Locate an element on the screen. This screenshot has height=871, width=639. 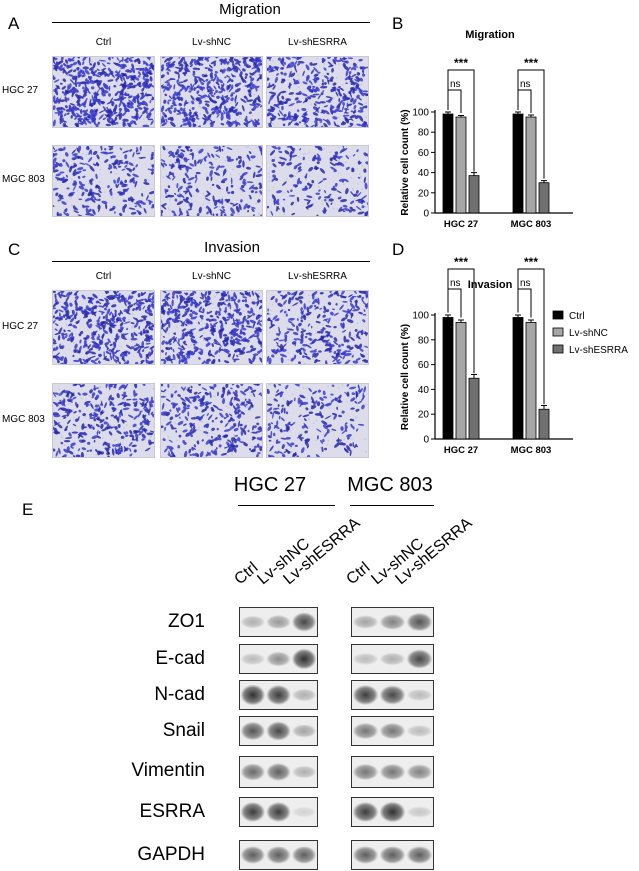
significance-label: ns is located at coordinates (525, 84).